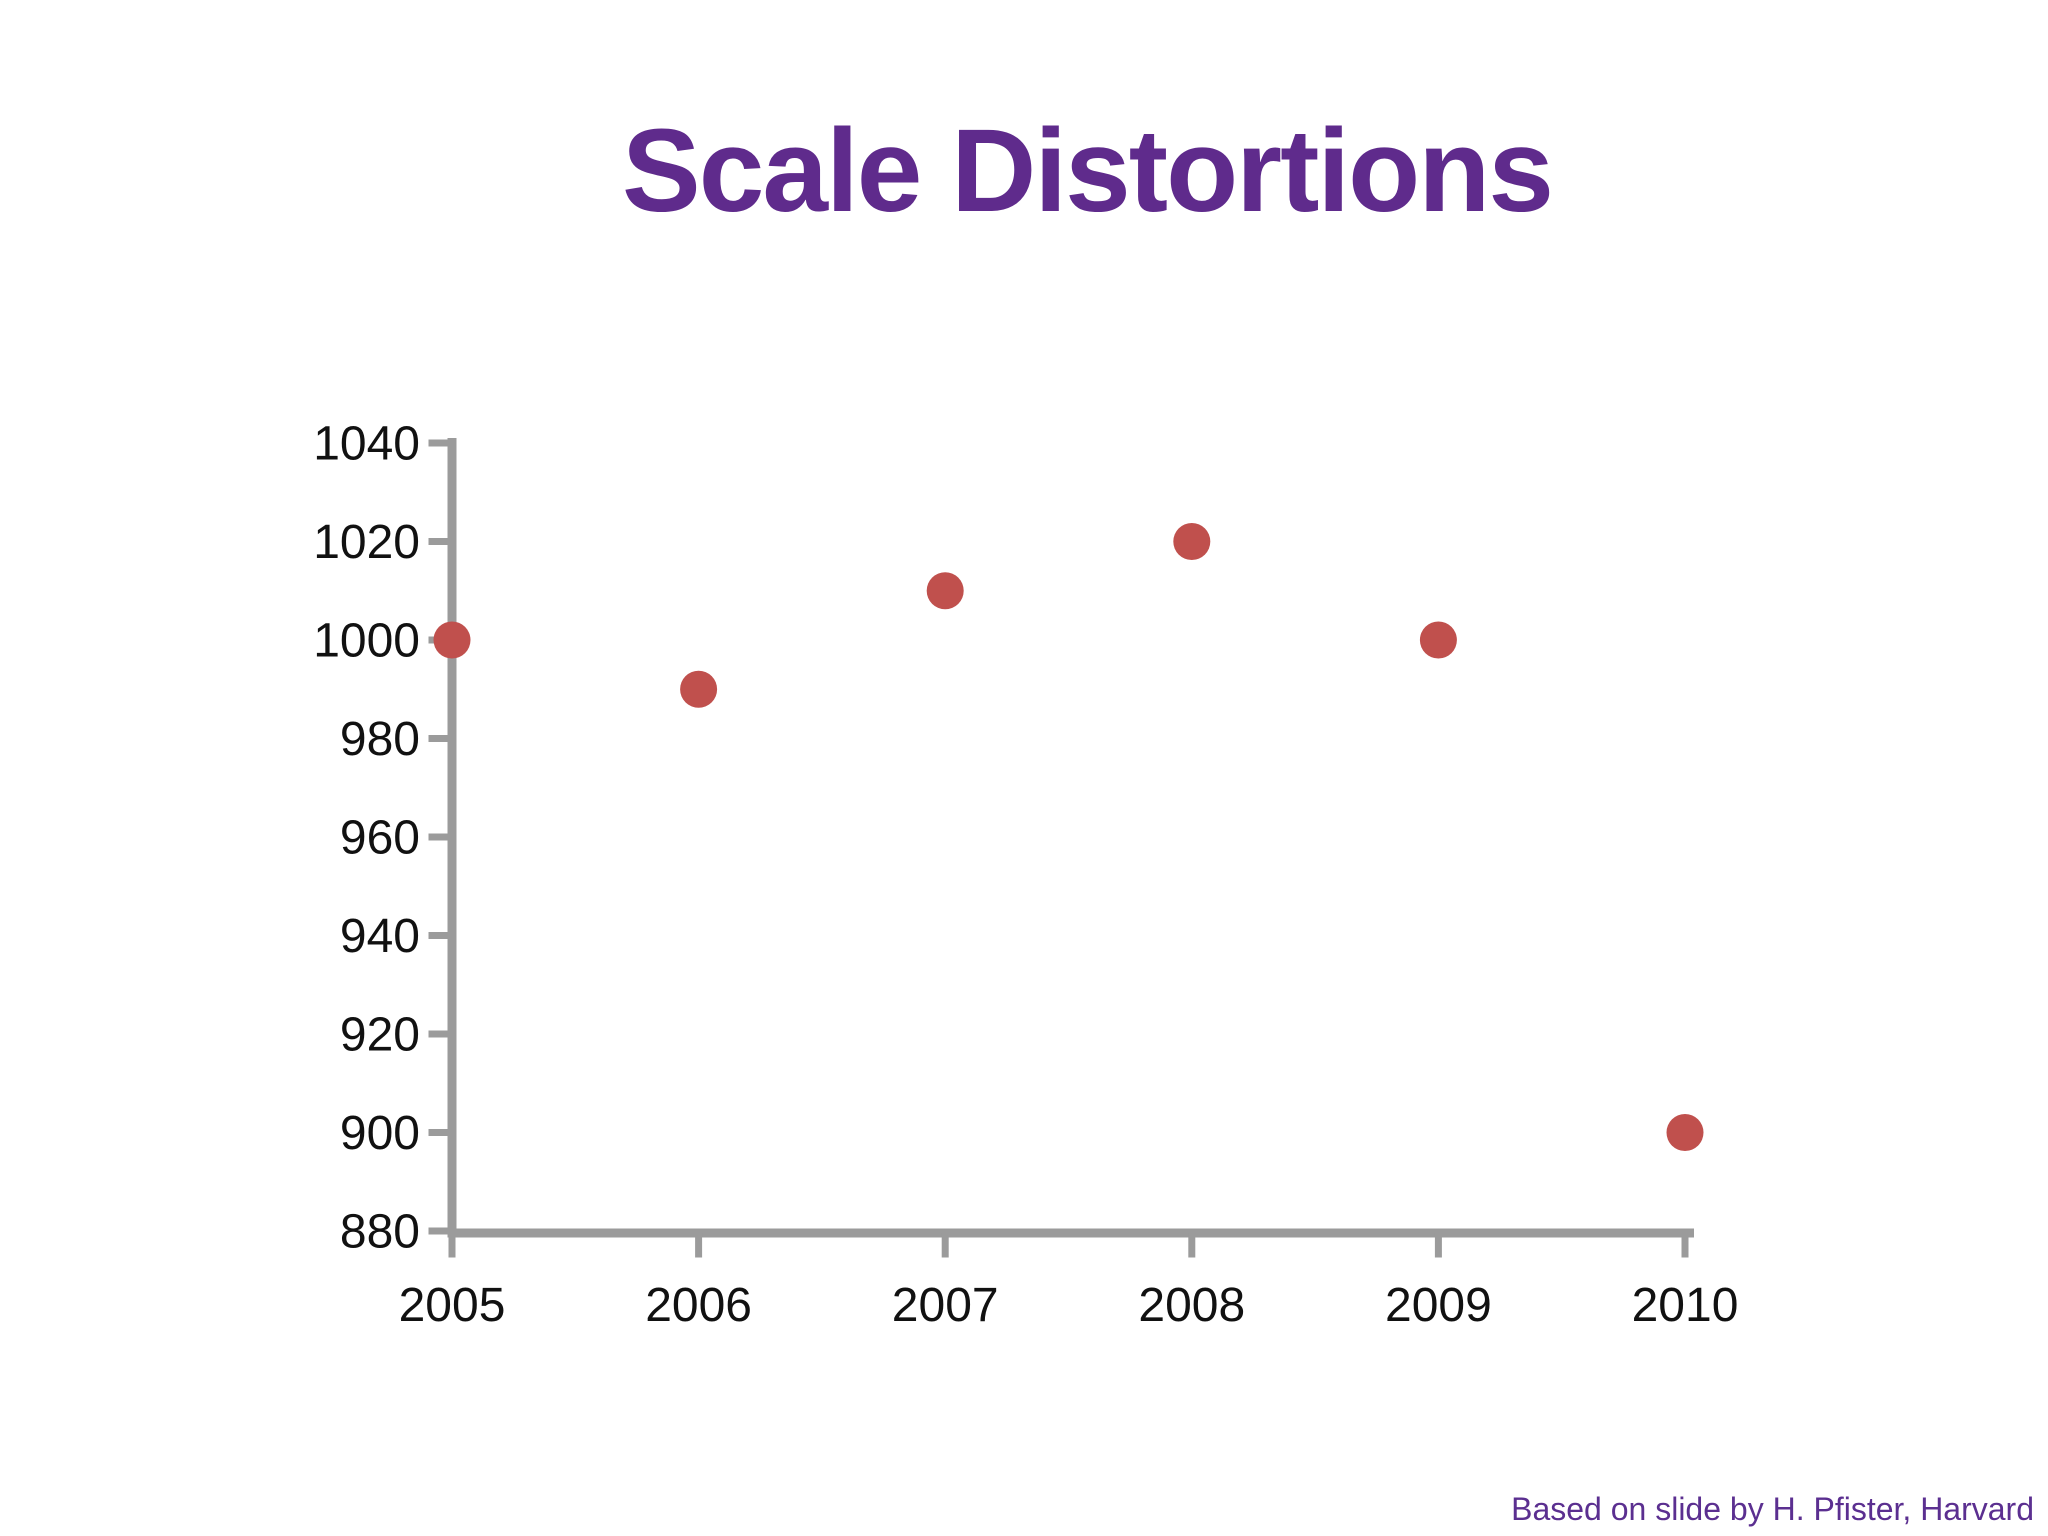  What do you see at coordinates (380, 1034) in the screenshot?
I see `y-tick-label: 920` at bounding box center [380, 1034].